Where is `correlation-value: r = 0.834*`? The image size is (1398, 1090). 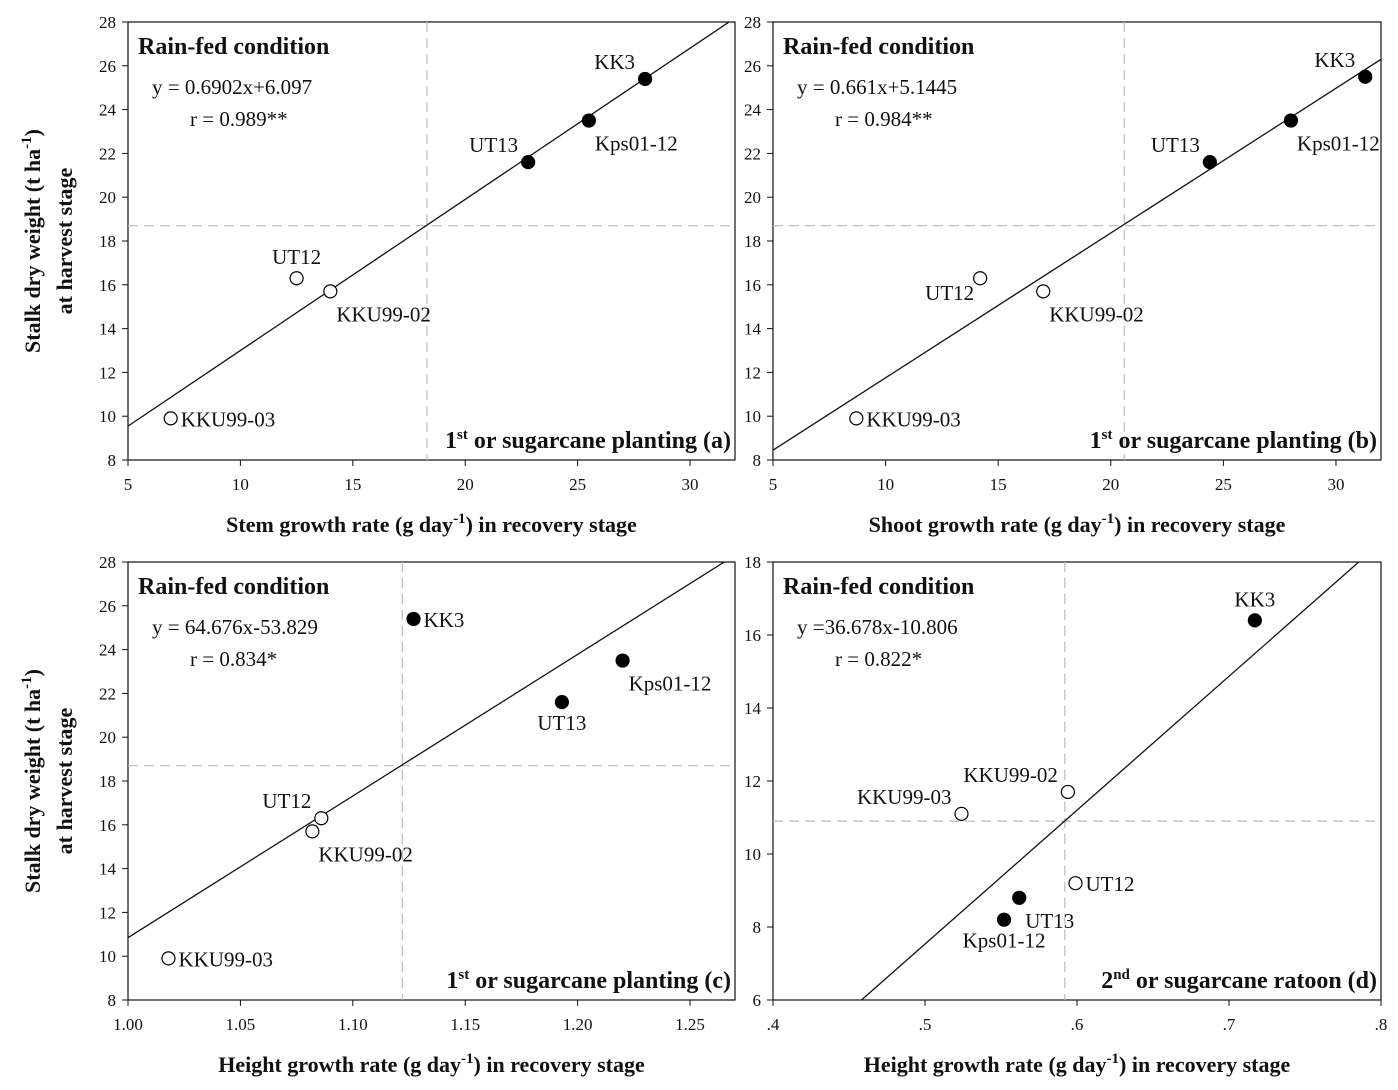 correlation-value: r = 0.834* is located at coordinates (233, 659).